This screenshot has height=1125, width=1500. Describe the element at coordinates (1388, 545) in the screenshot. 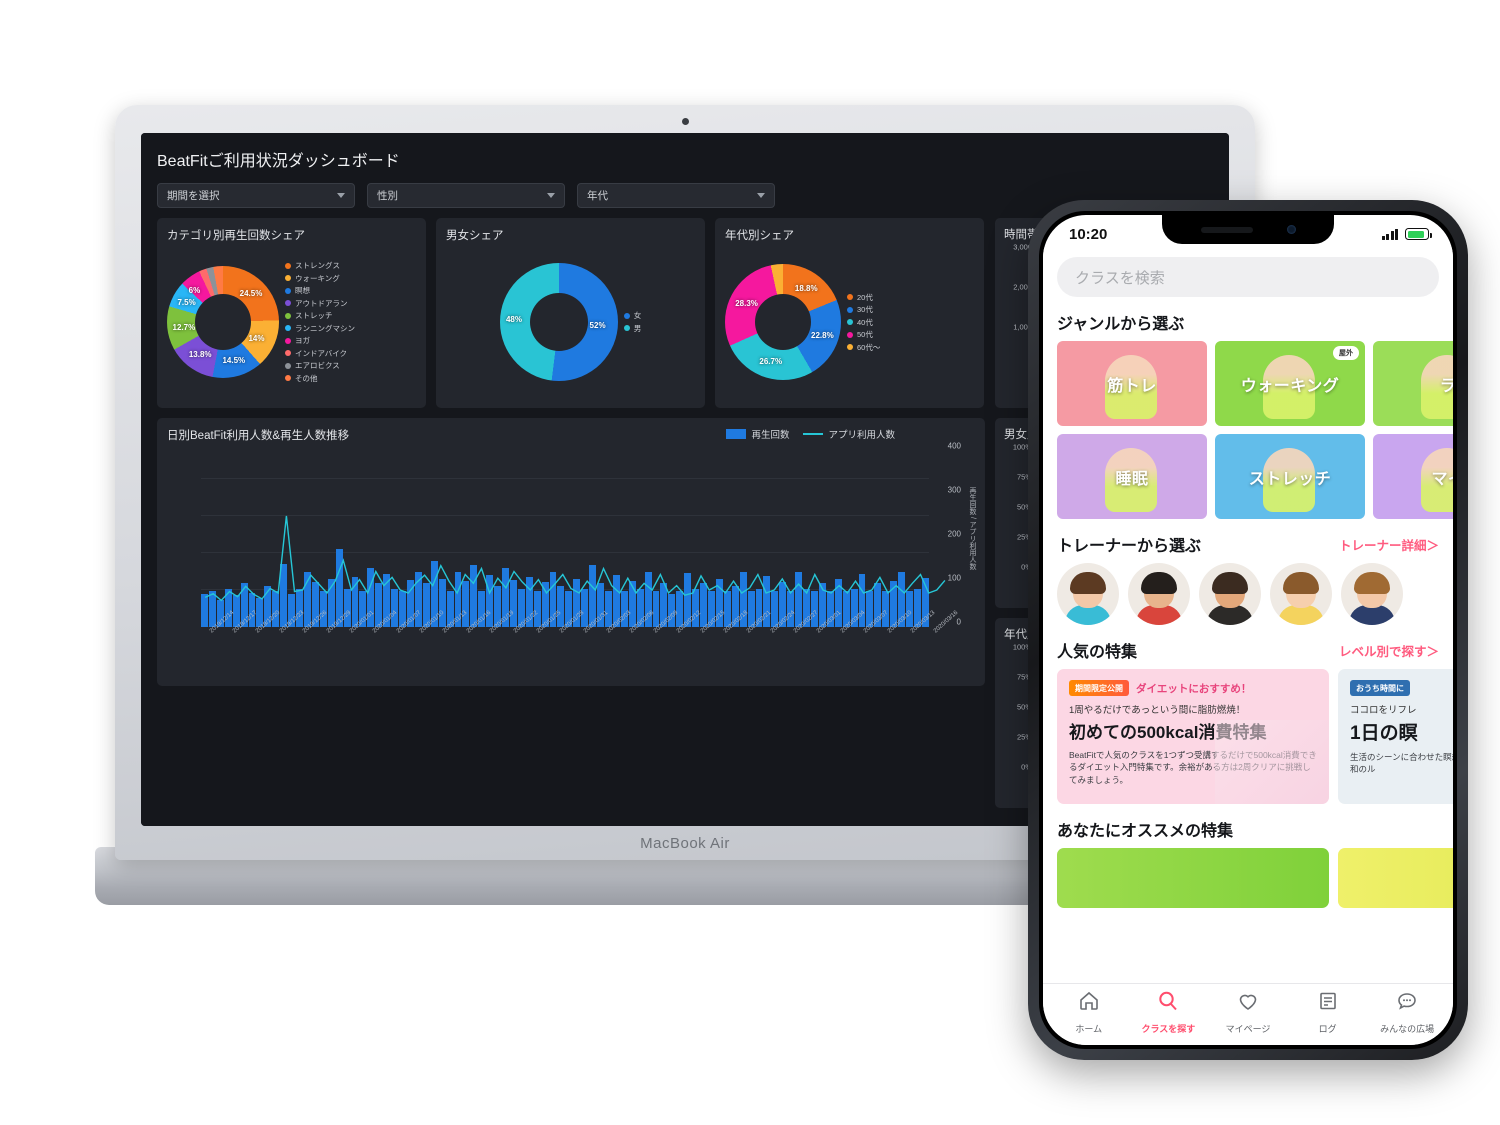

I see `trainer-detail-link: トレーナー詳細＞` at that location.